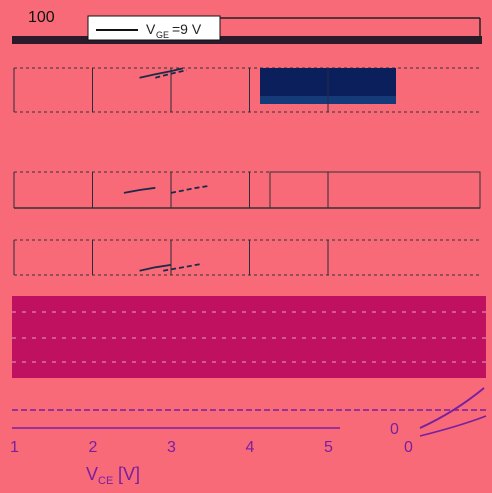  What do you see at coordinates (14, 447) in the screenshot?
I see `x-tick-label: 1` at bounding box center [14, 447].